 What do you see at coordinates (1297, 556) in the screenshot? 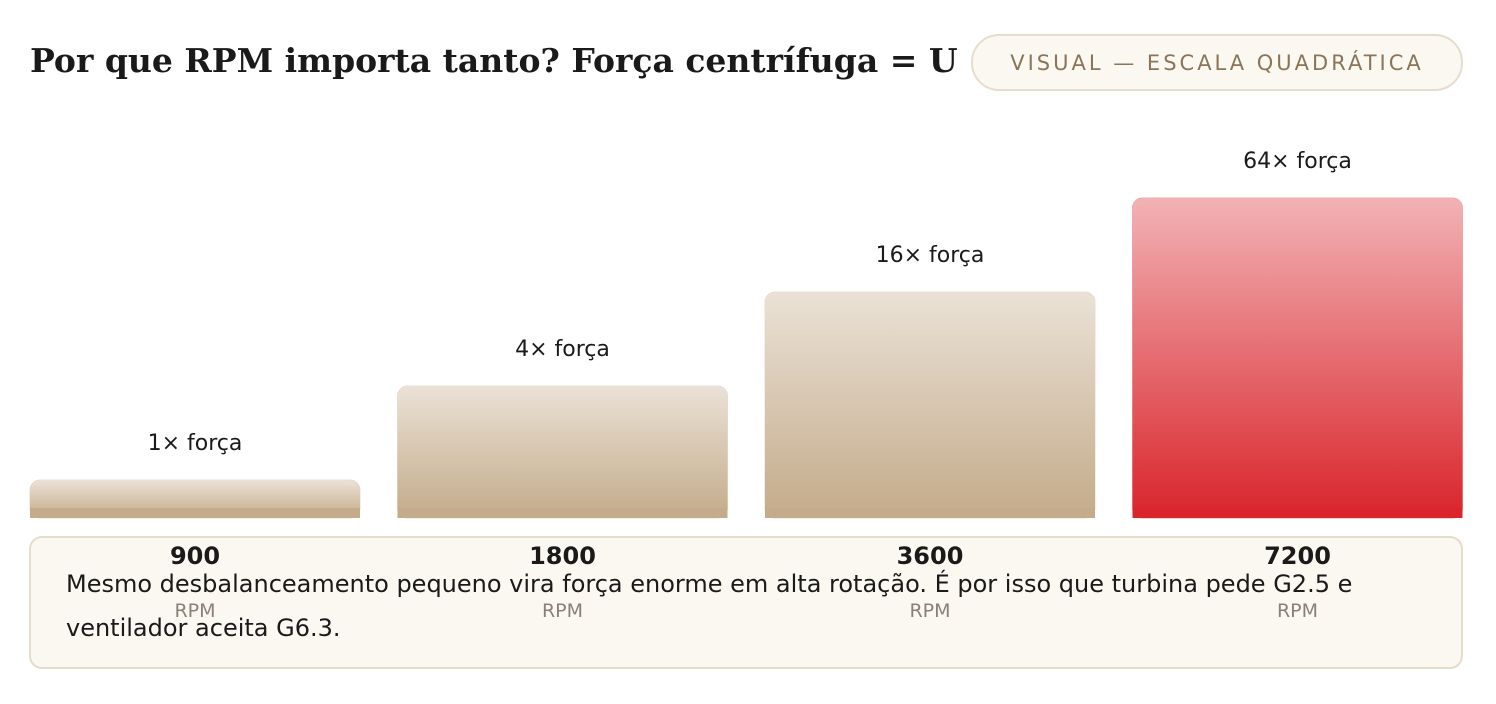
I see `x-tick-label: 7200` at bounding box center [1297, 556].